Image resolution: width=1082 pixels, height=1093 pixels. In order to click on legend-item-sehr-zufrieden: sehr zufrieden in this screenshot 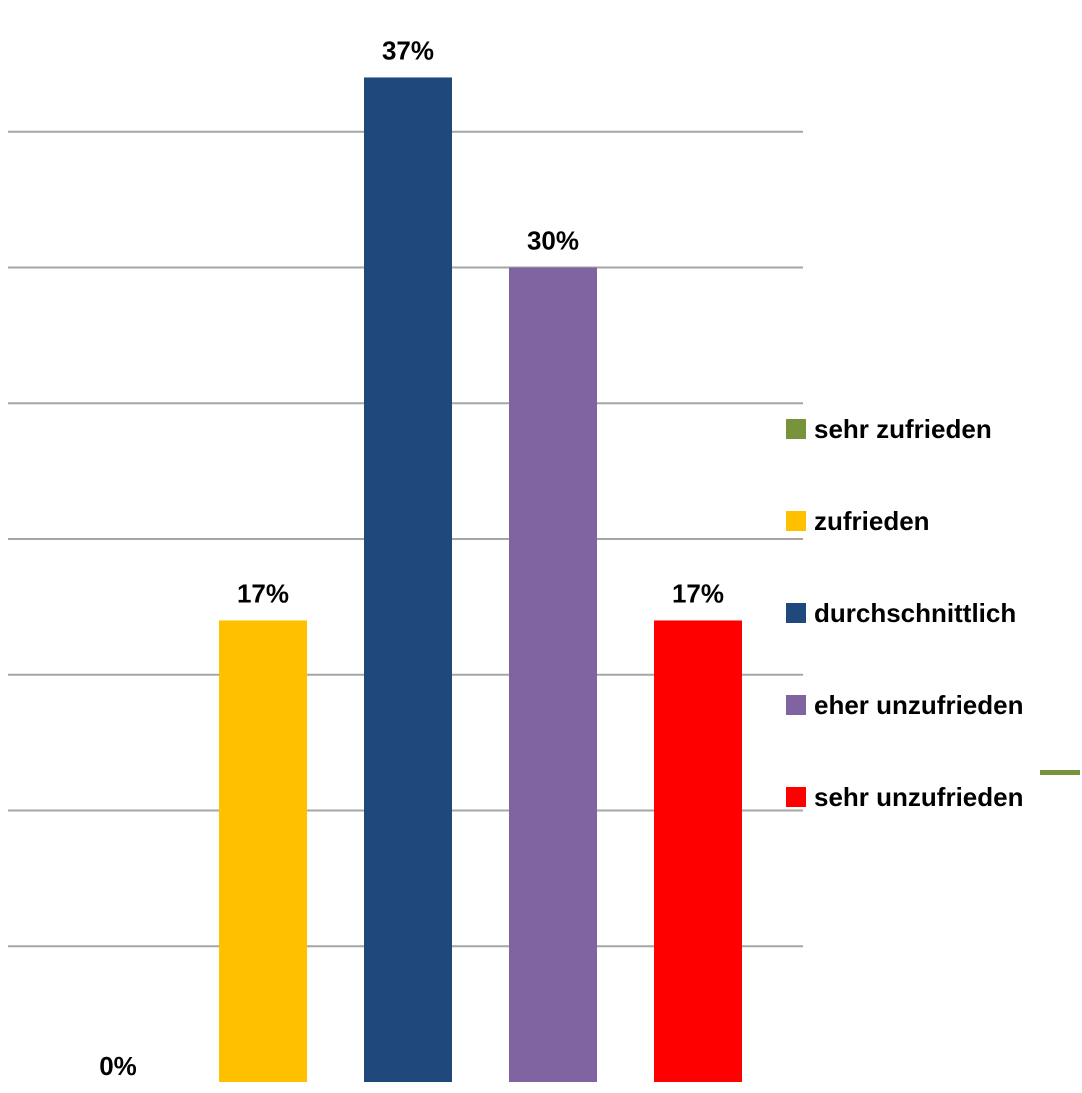, I will do `click(889, 429)`.